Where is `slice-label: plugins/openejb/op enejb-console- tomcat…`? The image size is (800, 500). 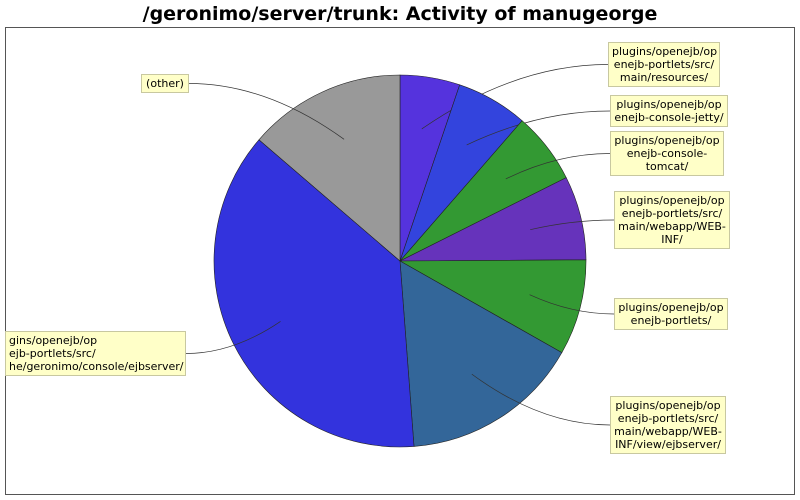 slice-label: plugins/openejb/op enejb-console- tomcat… is located at coordinates (667, 153).